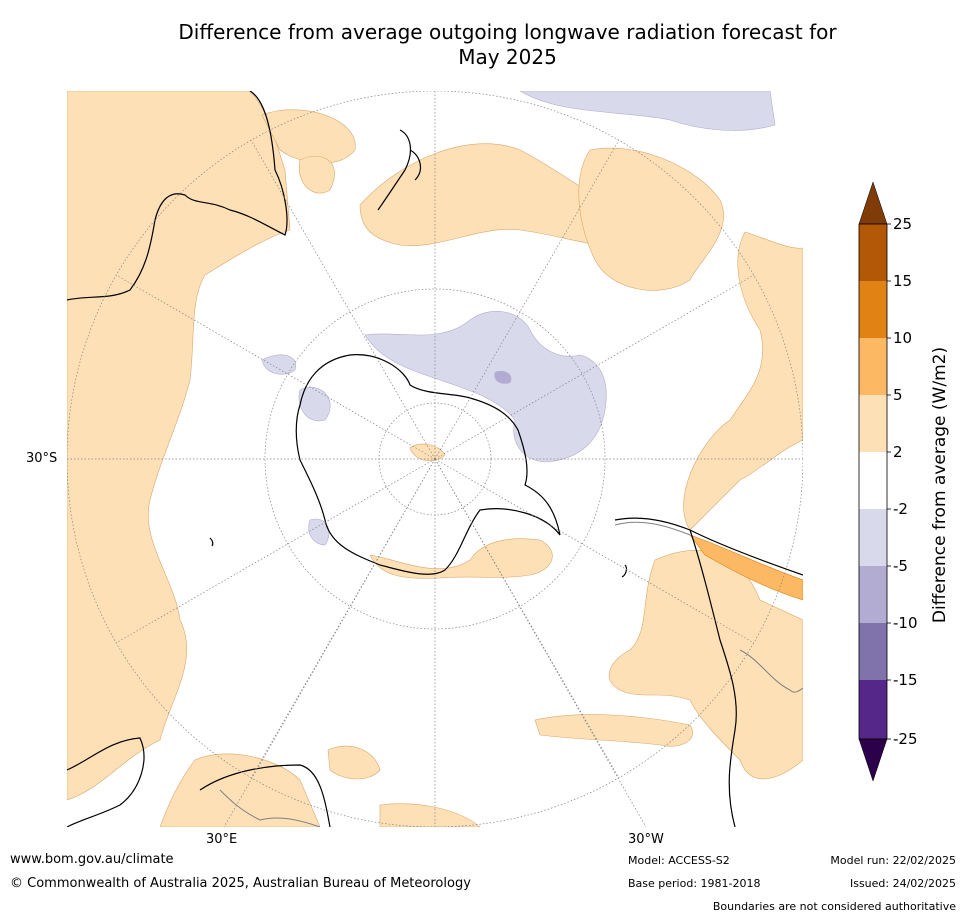 Image resolution: width=965 pixels, height=919 pixels. What do you see at coordinates (900, 566) in the screenshot?
I see `colorbar-tick: -5` at bounding box center [900, 566].